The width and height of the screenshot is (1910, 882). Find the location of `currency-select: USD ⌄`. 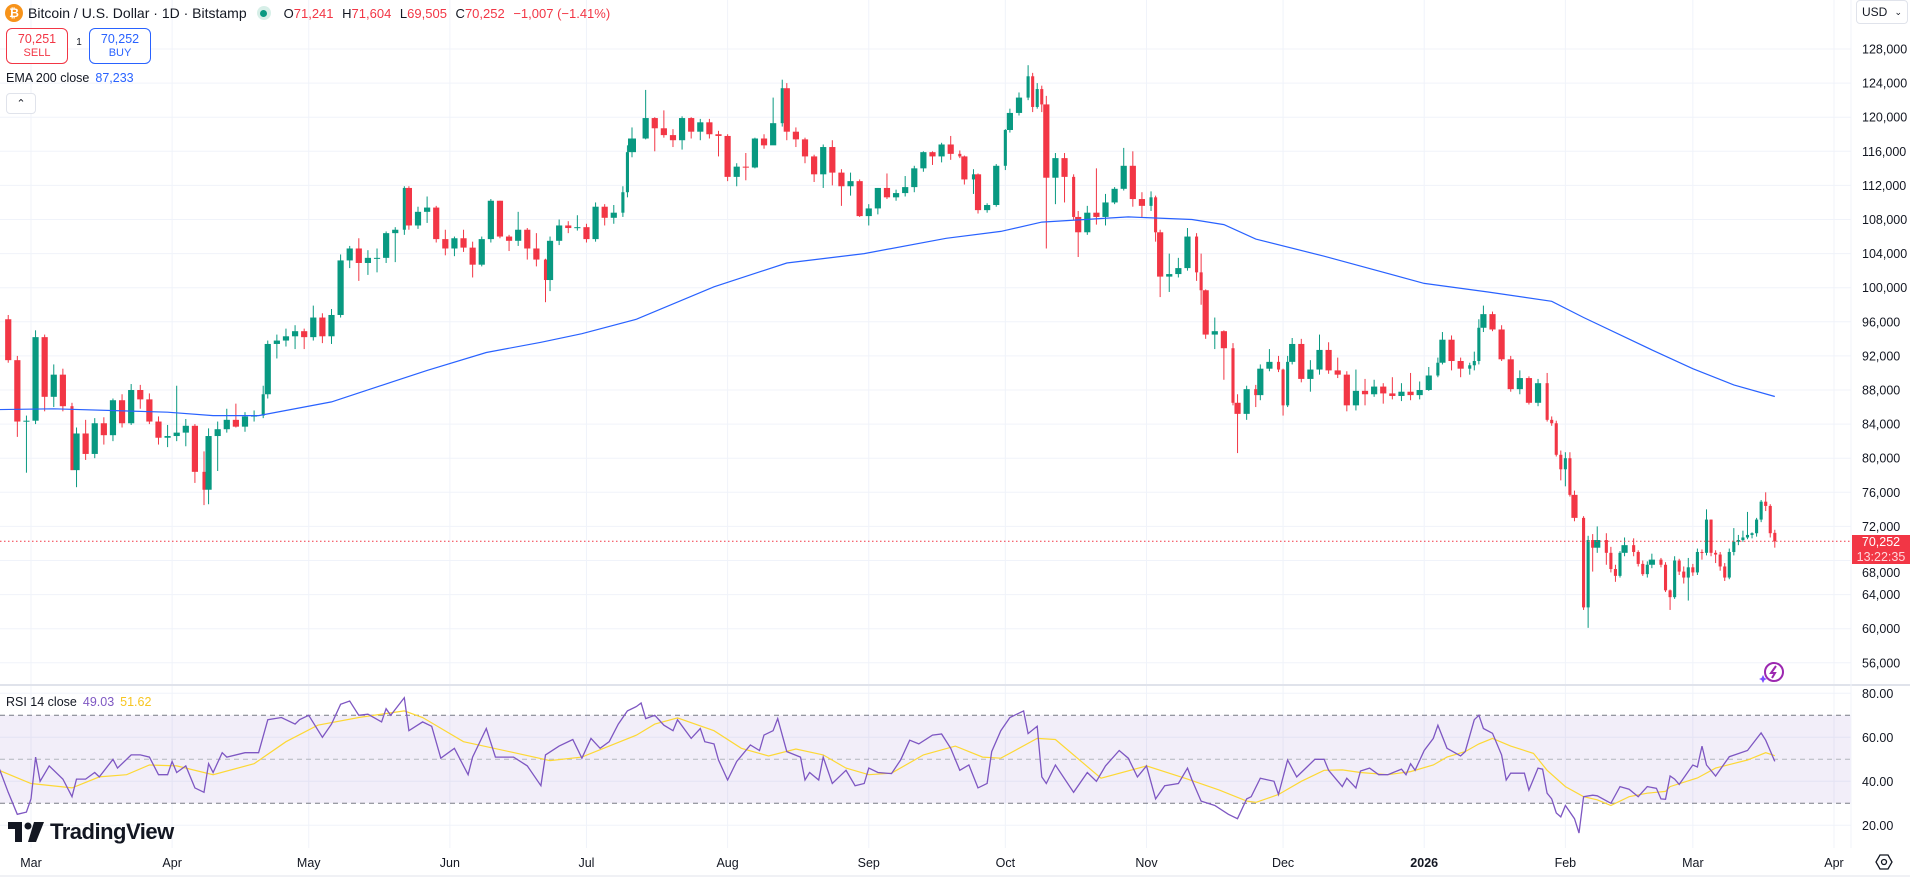

currency-select: USD ⌄ is located at coordinates (1882, 12).